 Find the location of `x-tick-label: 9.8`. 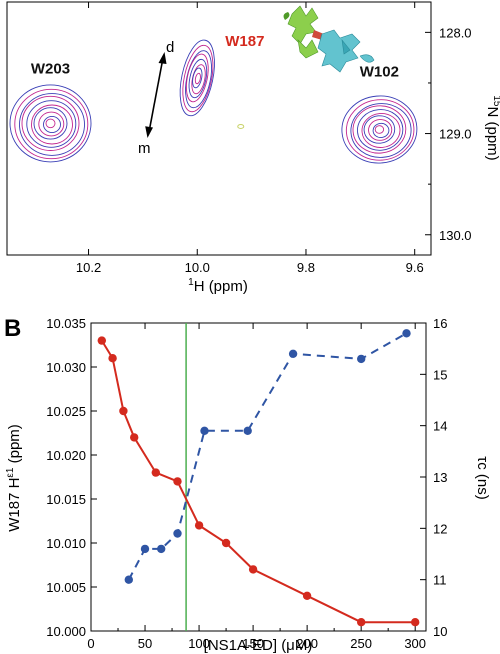

x-tick-label: 9.8 is located at coordinates (306, 267).